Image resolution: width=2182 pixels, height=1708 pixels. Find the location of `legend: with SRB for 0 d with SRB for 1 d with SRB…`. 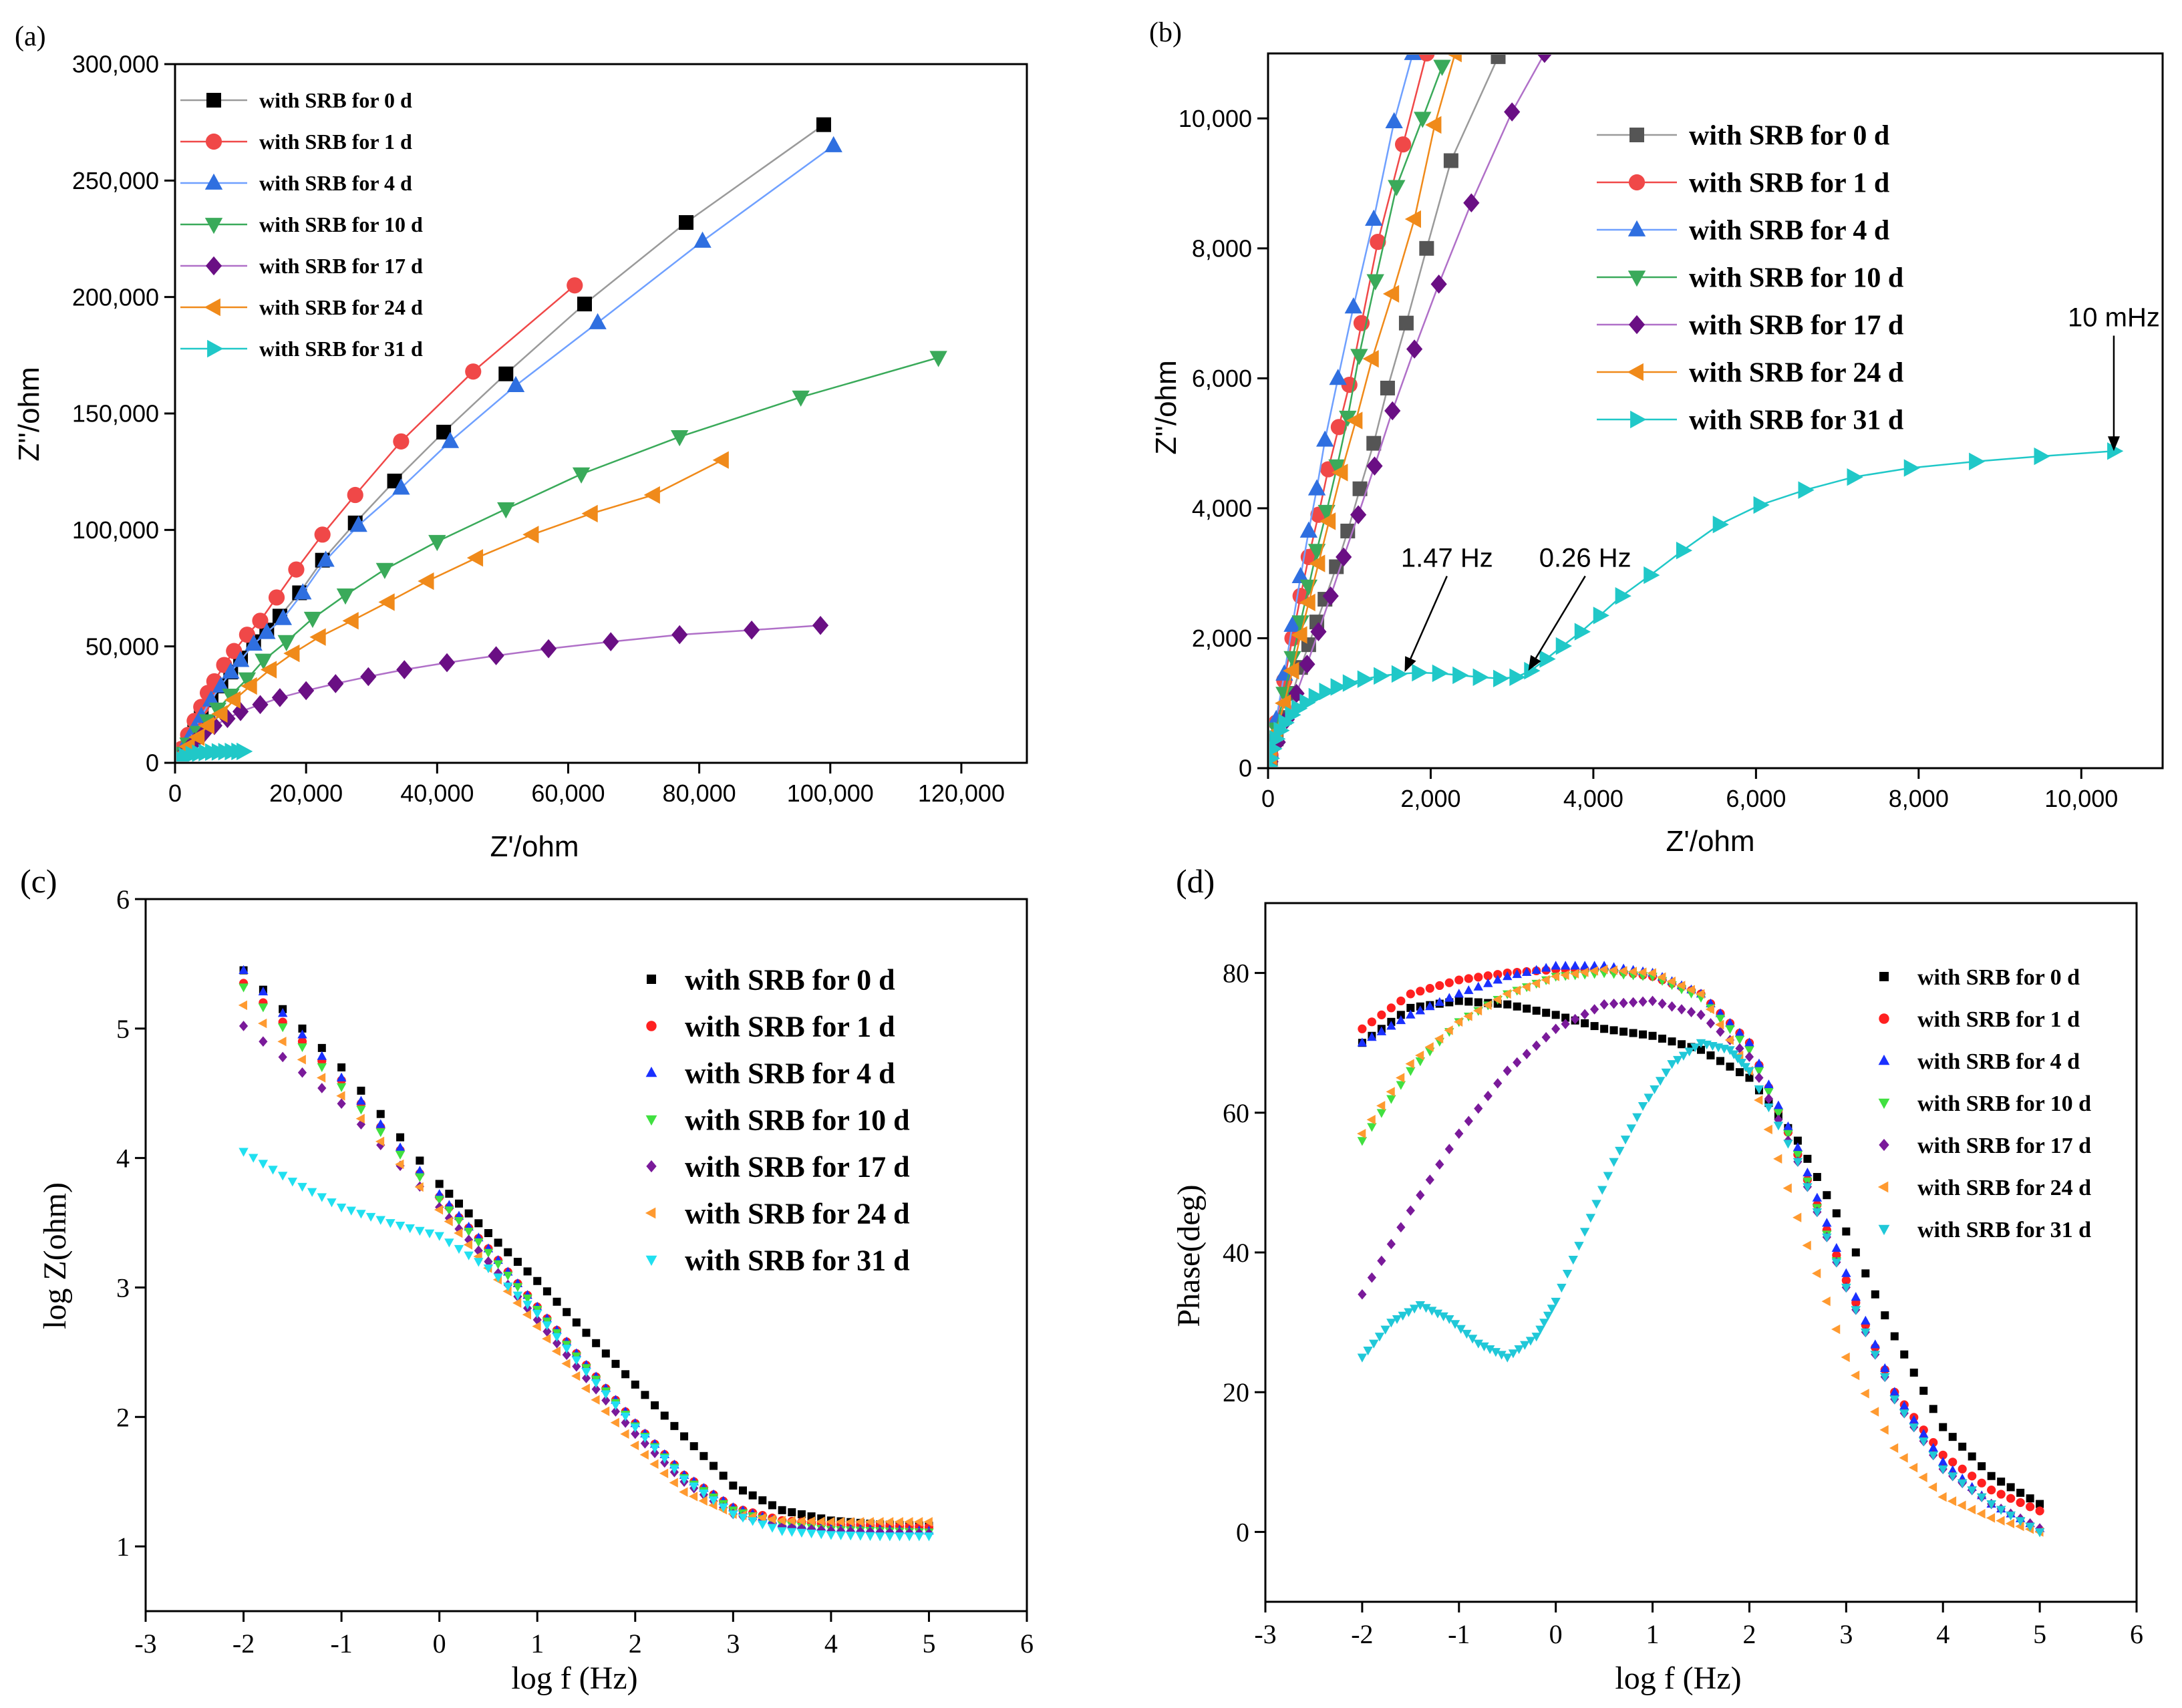

legend: with SRB for 0 d with SRB for 1 d with SRB… is located at coordinates (301, 224).